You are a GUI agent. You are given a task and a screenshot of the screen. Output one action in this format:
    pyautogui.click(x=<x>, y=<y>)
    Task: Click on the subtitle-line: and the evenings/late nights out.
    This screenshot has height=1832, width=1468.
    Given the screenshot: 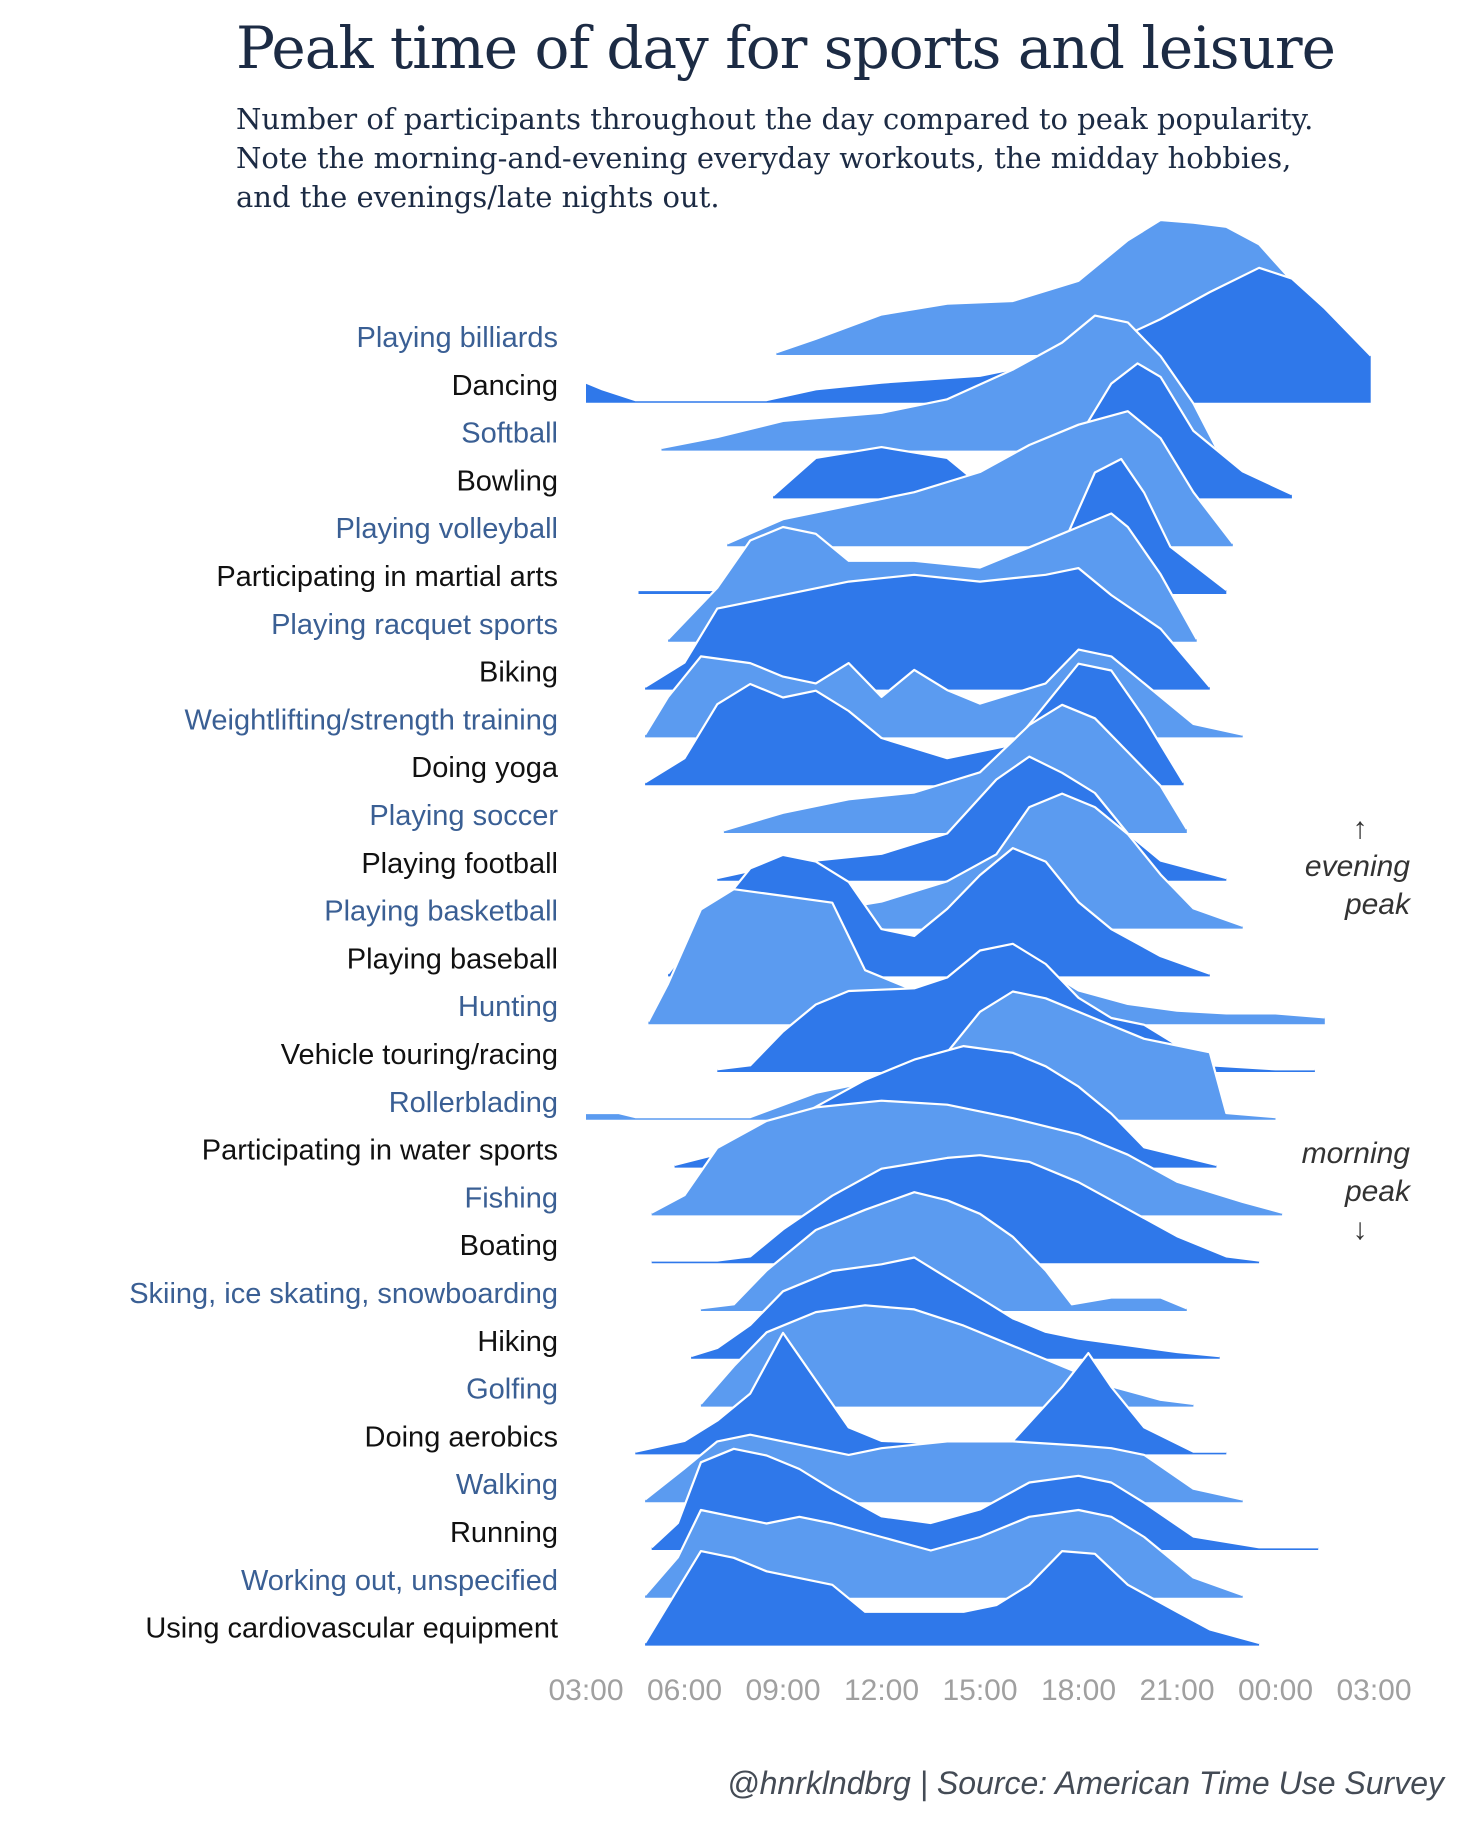 What is the action you would take?
    pyautogui.click(x=478, y=197)
    